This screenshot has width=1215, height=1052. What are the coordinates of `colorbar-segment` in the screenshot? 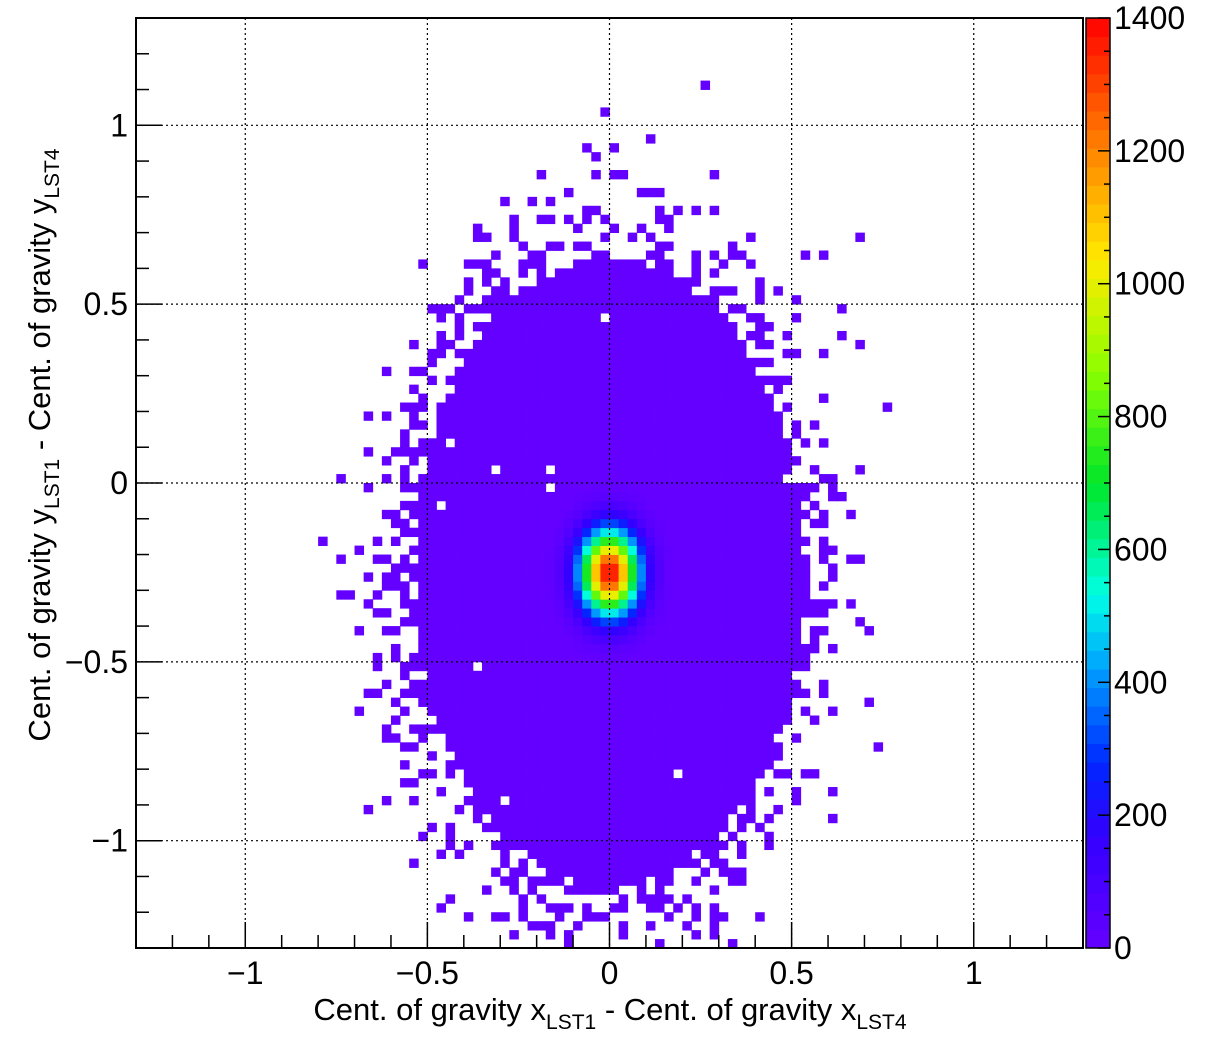 It's located at (1098, 232).